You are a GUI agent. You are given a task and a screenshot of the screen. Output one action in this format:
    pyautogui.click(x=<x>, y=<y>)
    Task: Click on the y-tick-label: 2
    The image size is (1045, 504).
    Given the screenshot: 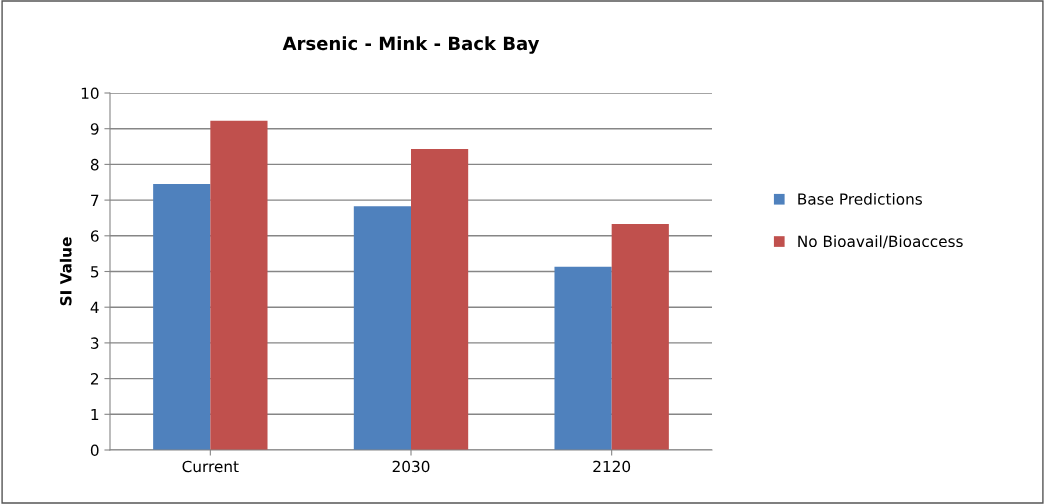 What is the action you would take?
    pyautogui.click(x=94, y=379)
    